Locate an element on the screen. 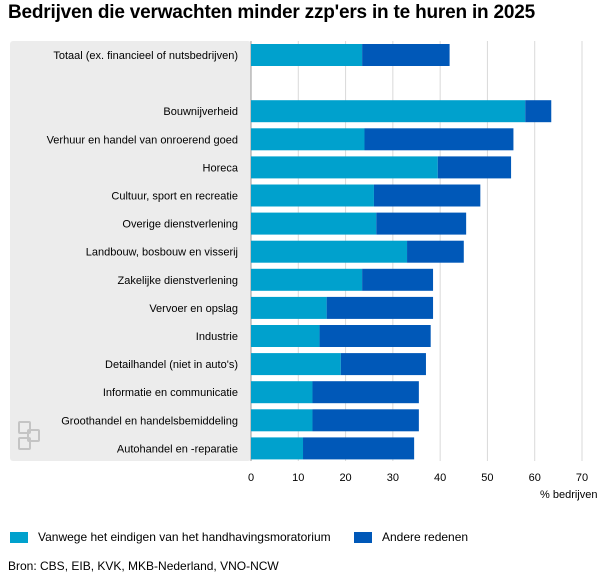  cbs-logo-icon is located at coordinates (29, 435).